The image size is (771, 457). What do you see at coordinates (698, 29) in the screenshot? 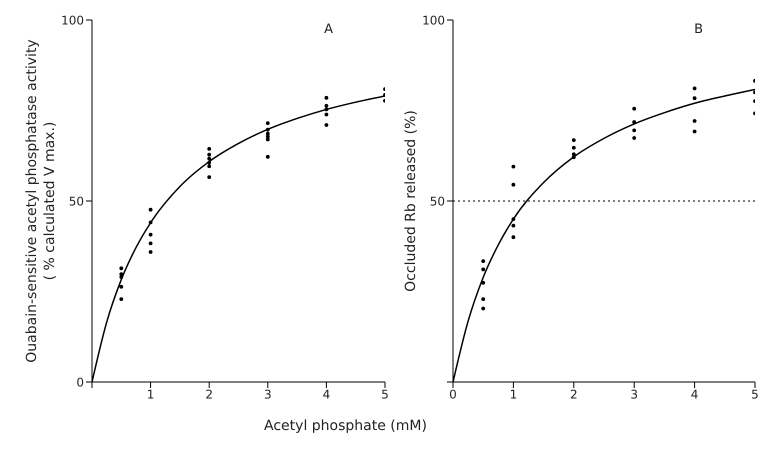
I see `annotation: B` at bounding box center [698, 29].